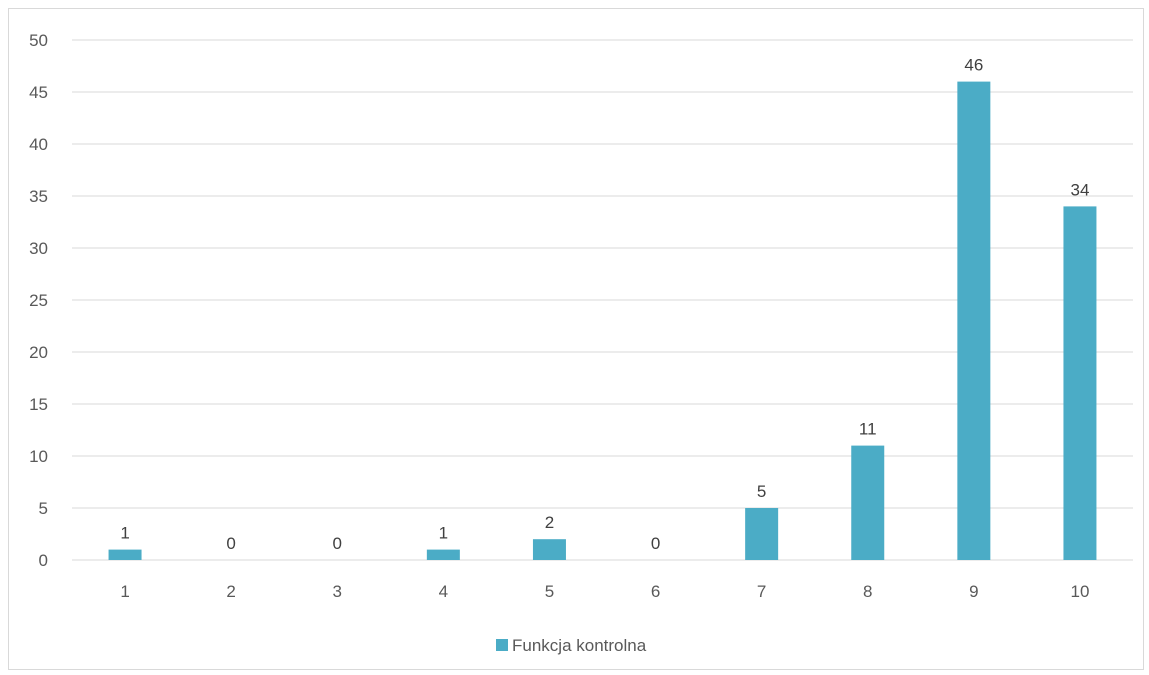 The width and height of the screenshot is (1149, 675). Describe the element at coordinates (337, 591) in the screenshot. I see `x-tick-label: 3` at that location.